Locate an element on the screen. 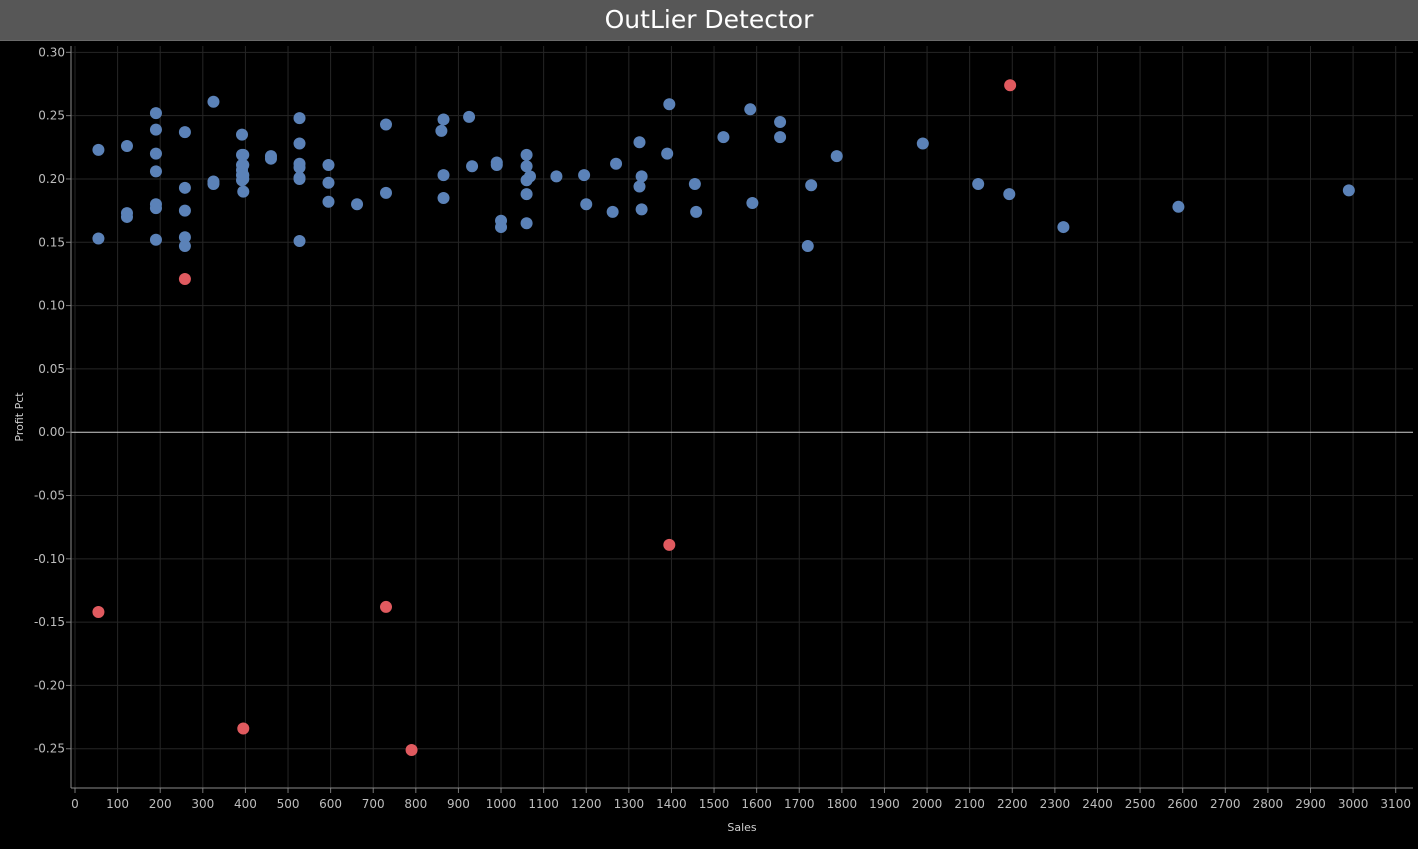  x-tick-label: 1700 is located at coordinates (799, 804).